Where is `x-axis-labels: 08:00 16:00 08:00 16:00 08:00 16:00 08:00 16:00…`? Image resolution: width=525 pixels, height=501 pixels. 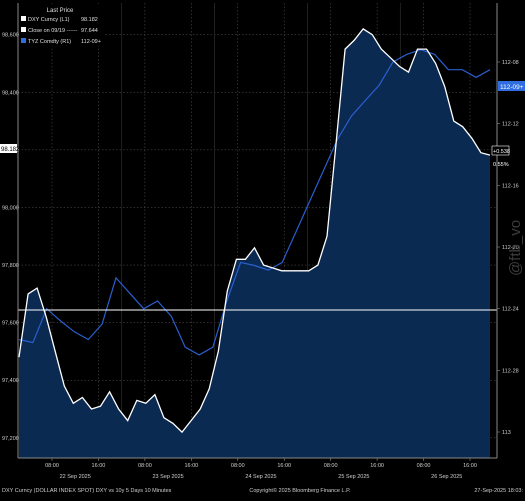
x-axis-labels: 08:00 16:00 08:00 16:00 08:00 16:00 08:00 16:00… is located at coordinates (261, 469).